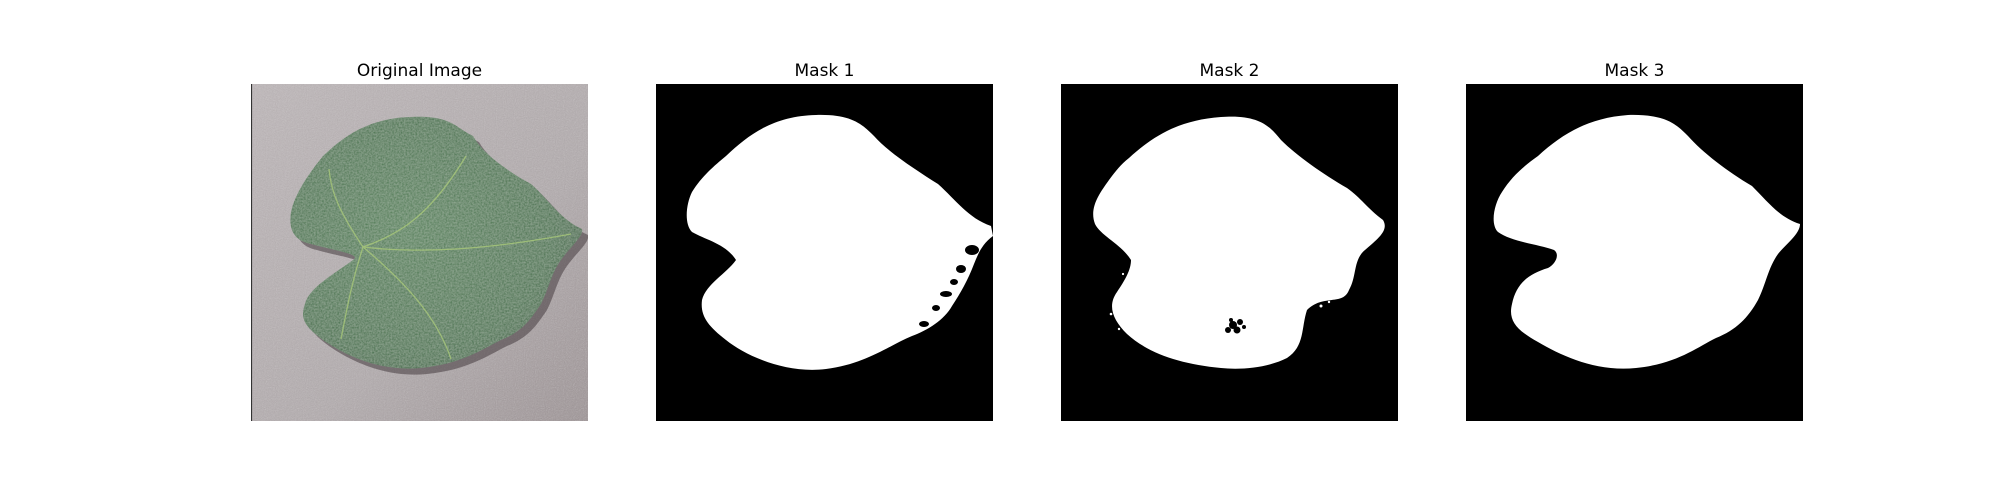 Image resolution: width=2000 pixels, height=500 pixels. What do you see at coordinates (1634, 71) in the screenshot?
I see `panel-title: Mask 3` at bounding box center [1634, 71].